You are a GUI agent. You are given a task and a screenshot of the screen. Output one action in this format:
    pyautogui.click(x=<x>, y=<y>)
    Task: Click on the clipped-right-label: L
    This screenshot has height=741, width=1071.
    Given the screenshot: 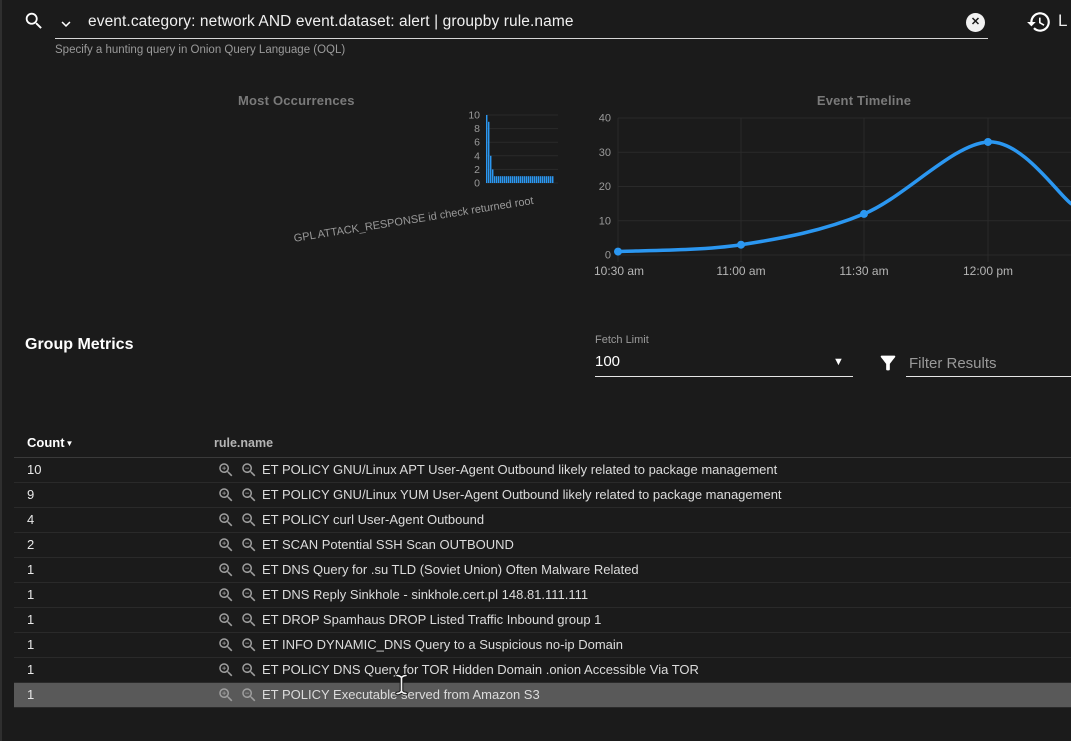 What is the action you would take?
    pyautogui.click(x=1063, y=20)
    